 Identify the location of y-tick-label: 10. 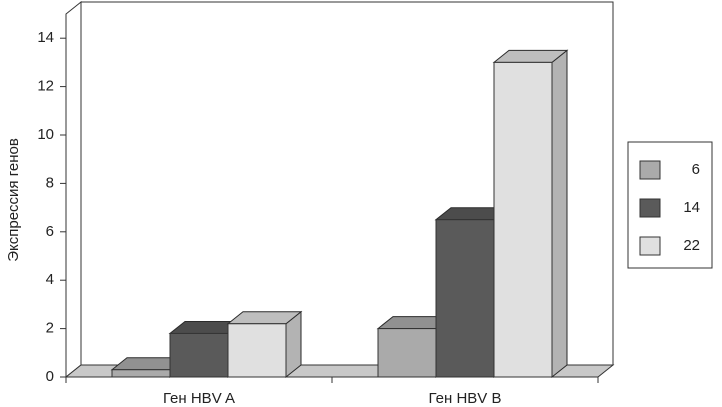
(45, 134).